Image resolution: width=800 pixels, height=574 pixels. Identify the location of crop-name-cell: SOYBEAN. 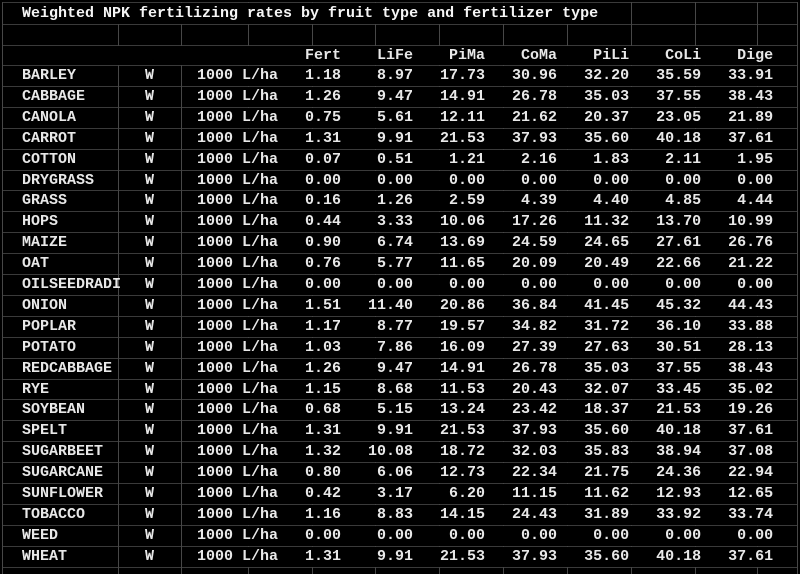
(60, 410).